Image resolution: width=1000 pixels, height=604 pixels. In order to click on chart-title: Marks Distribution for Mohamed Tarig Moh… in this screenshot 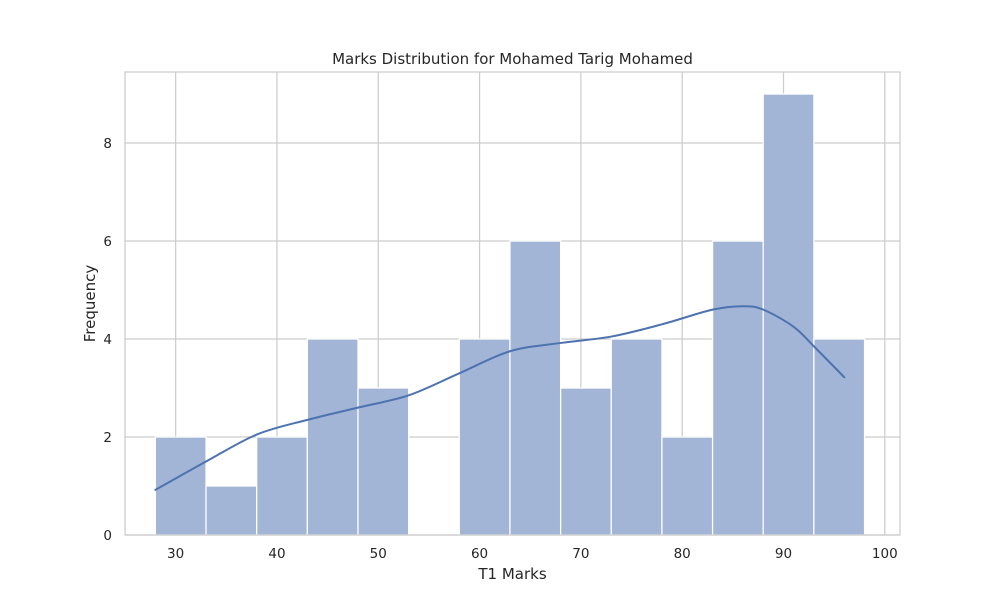, I will do `click(512, 59)`.